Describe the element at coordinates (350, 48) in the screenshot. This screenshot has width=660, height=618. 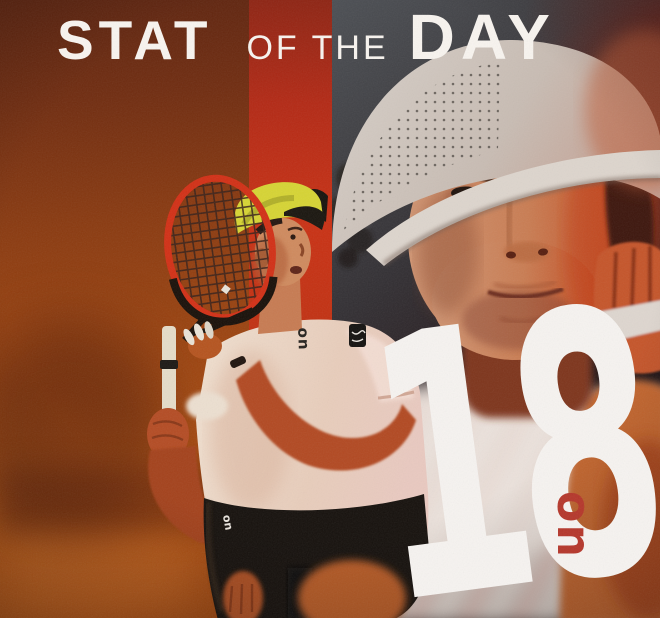
I see `headline-word-the: THE` at that location.